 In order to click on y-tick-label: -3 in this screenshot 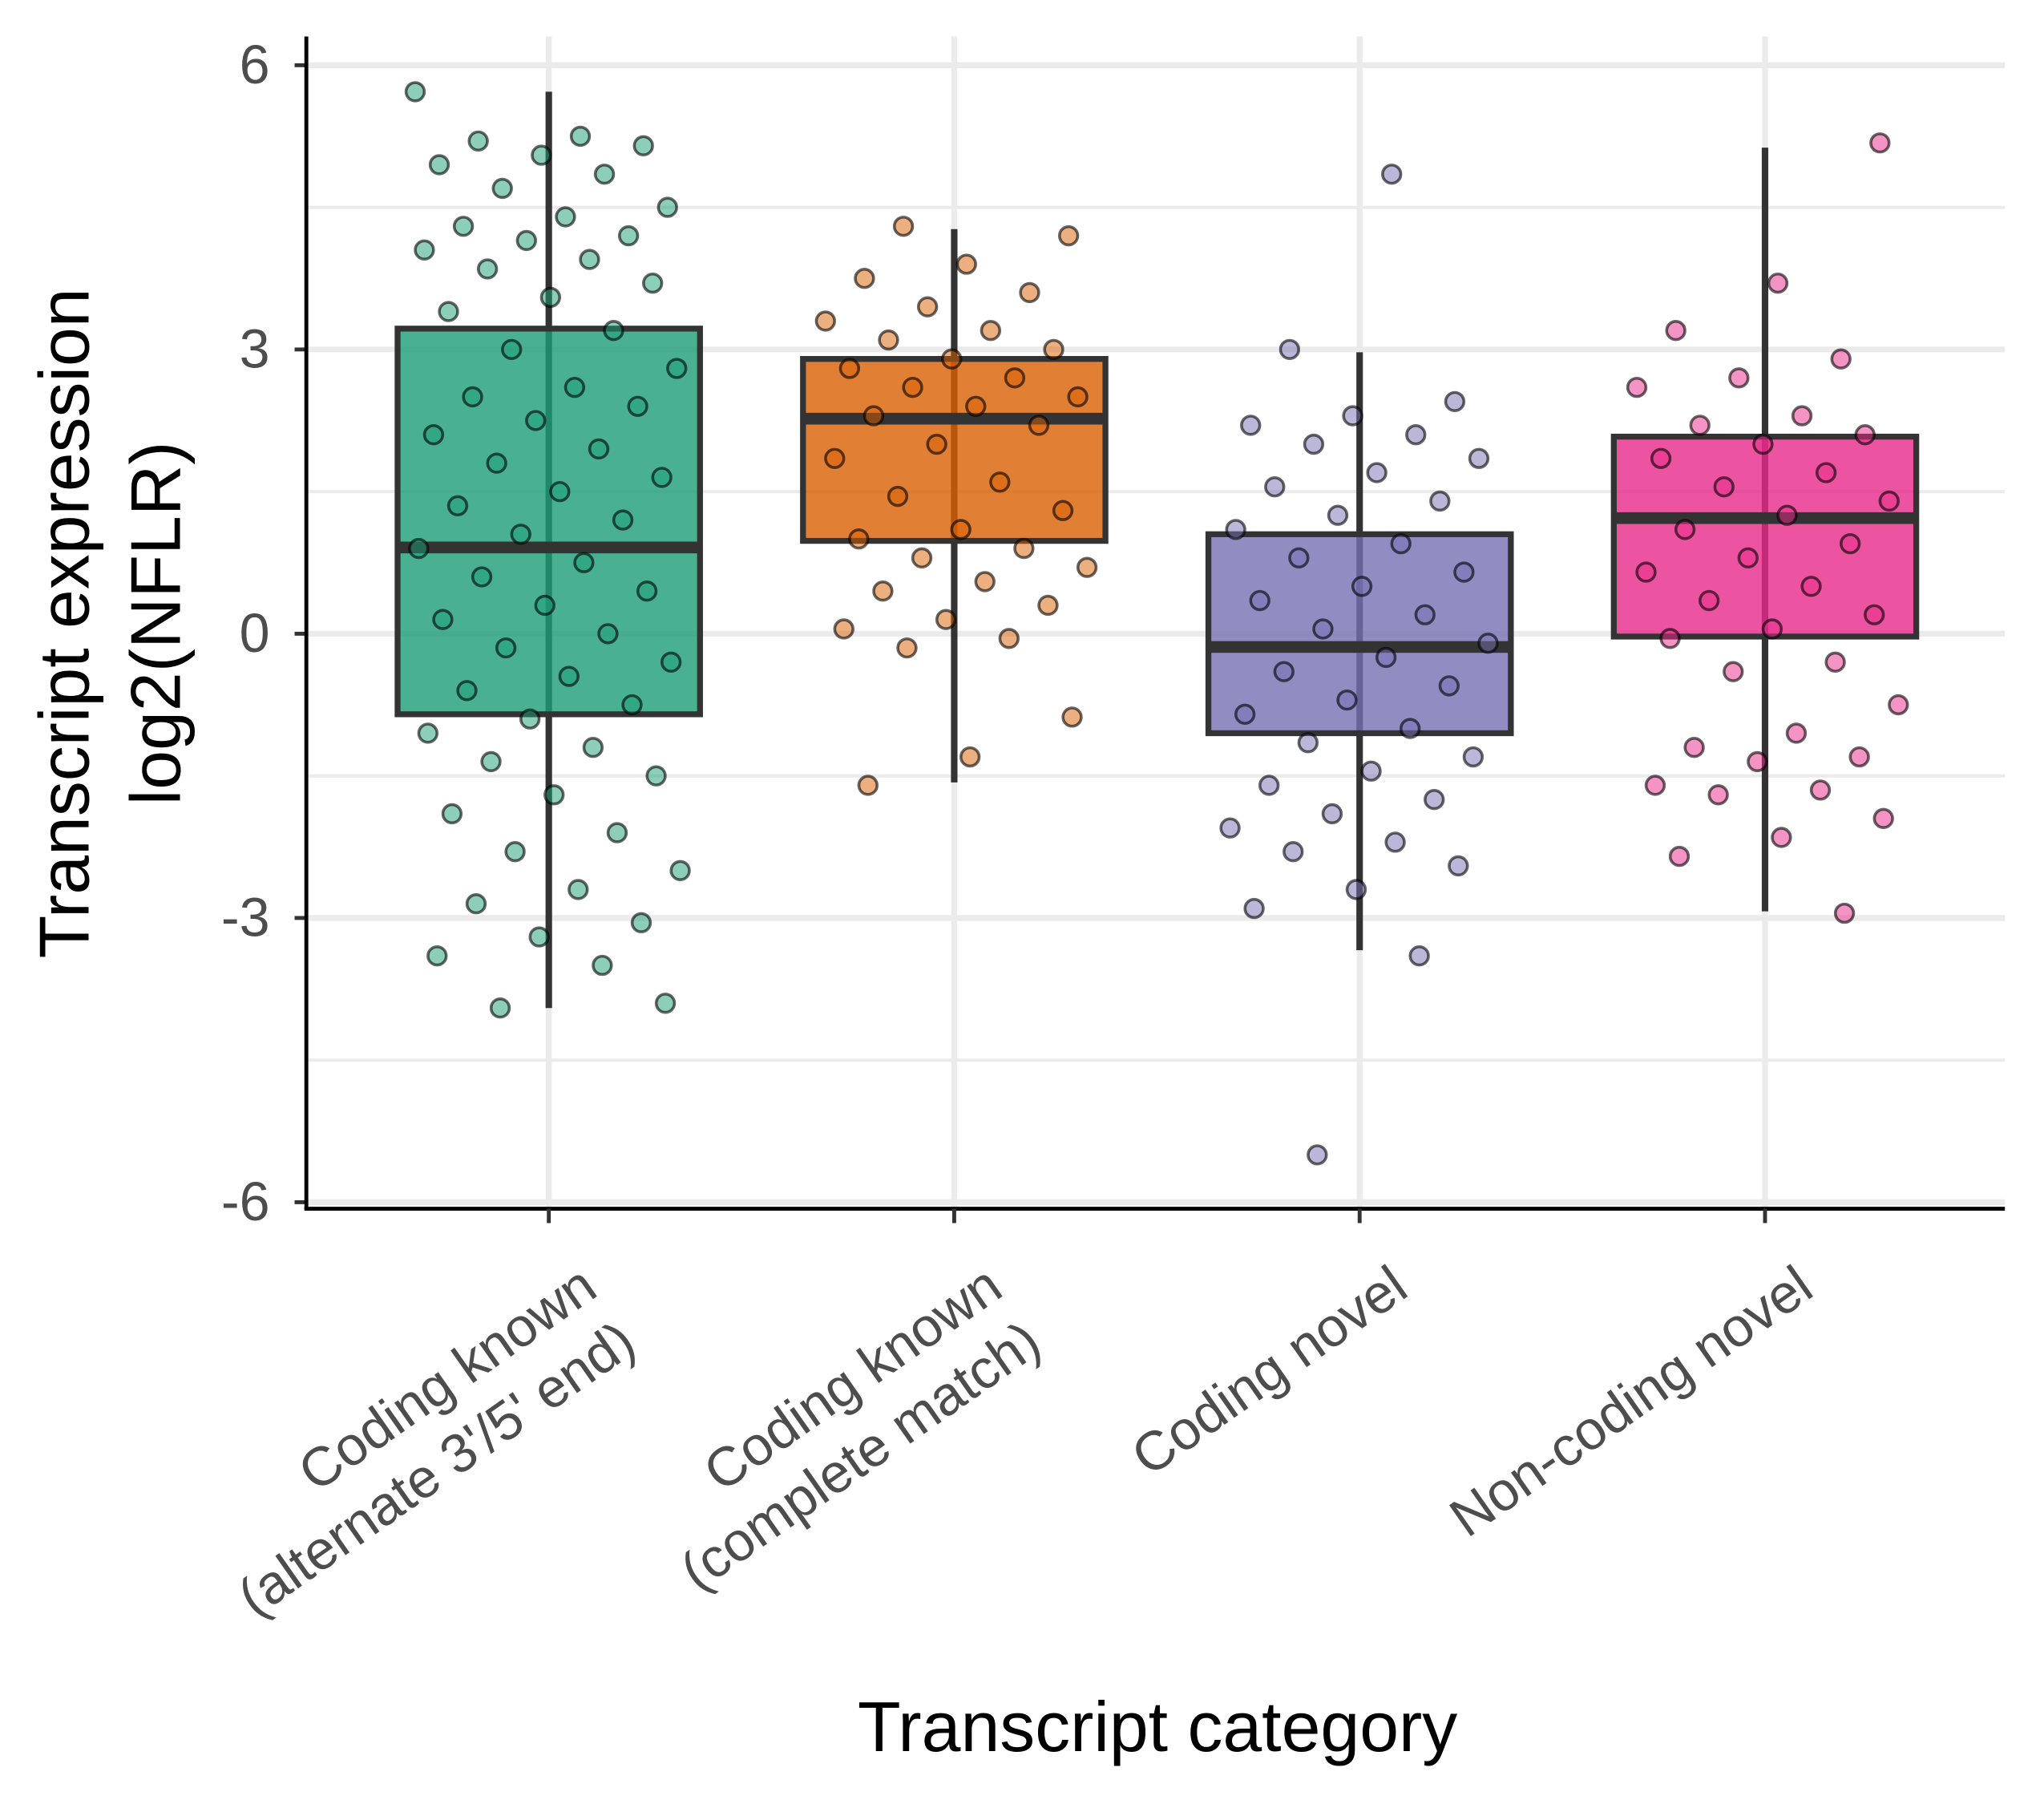, I will do `click(246, 919)`.